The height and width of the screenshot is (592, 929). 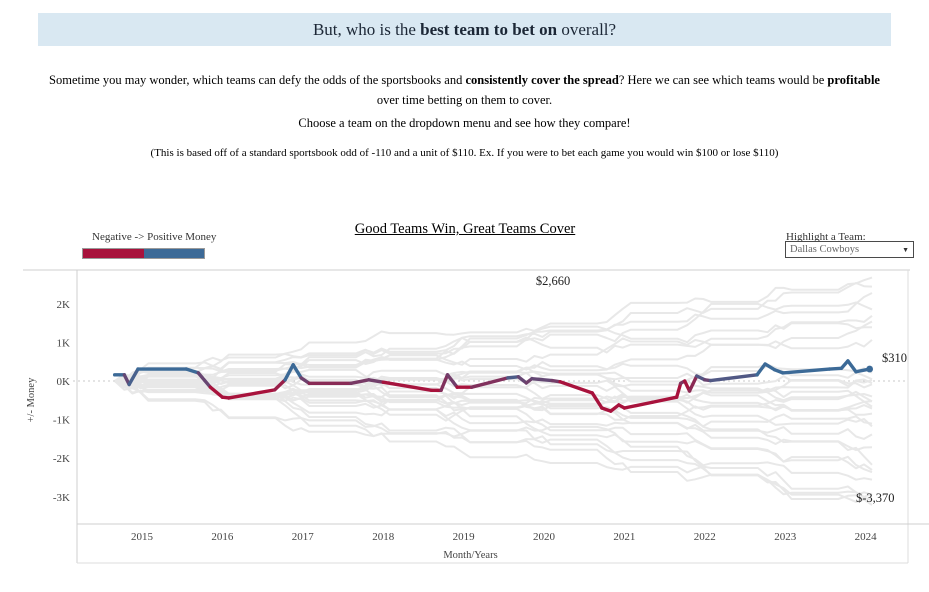 What do you see at coordinates (113, 253) in the screenshot?
I see `legend-negative-swatch` at bounding box center [113, 253].